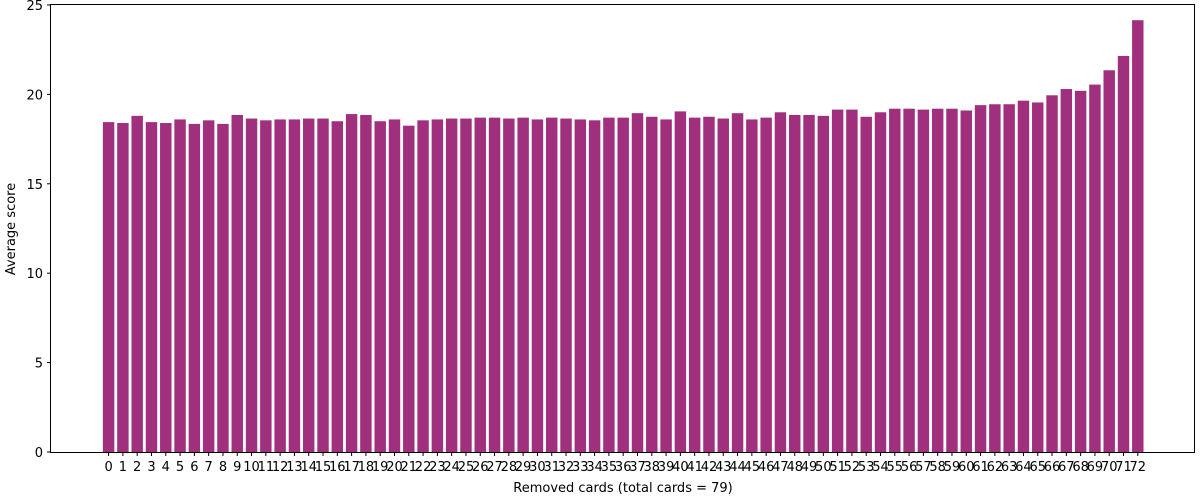  I want to click on x-tick-label-27: 27, so click(494, 467).